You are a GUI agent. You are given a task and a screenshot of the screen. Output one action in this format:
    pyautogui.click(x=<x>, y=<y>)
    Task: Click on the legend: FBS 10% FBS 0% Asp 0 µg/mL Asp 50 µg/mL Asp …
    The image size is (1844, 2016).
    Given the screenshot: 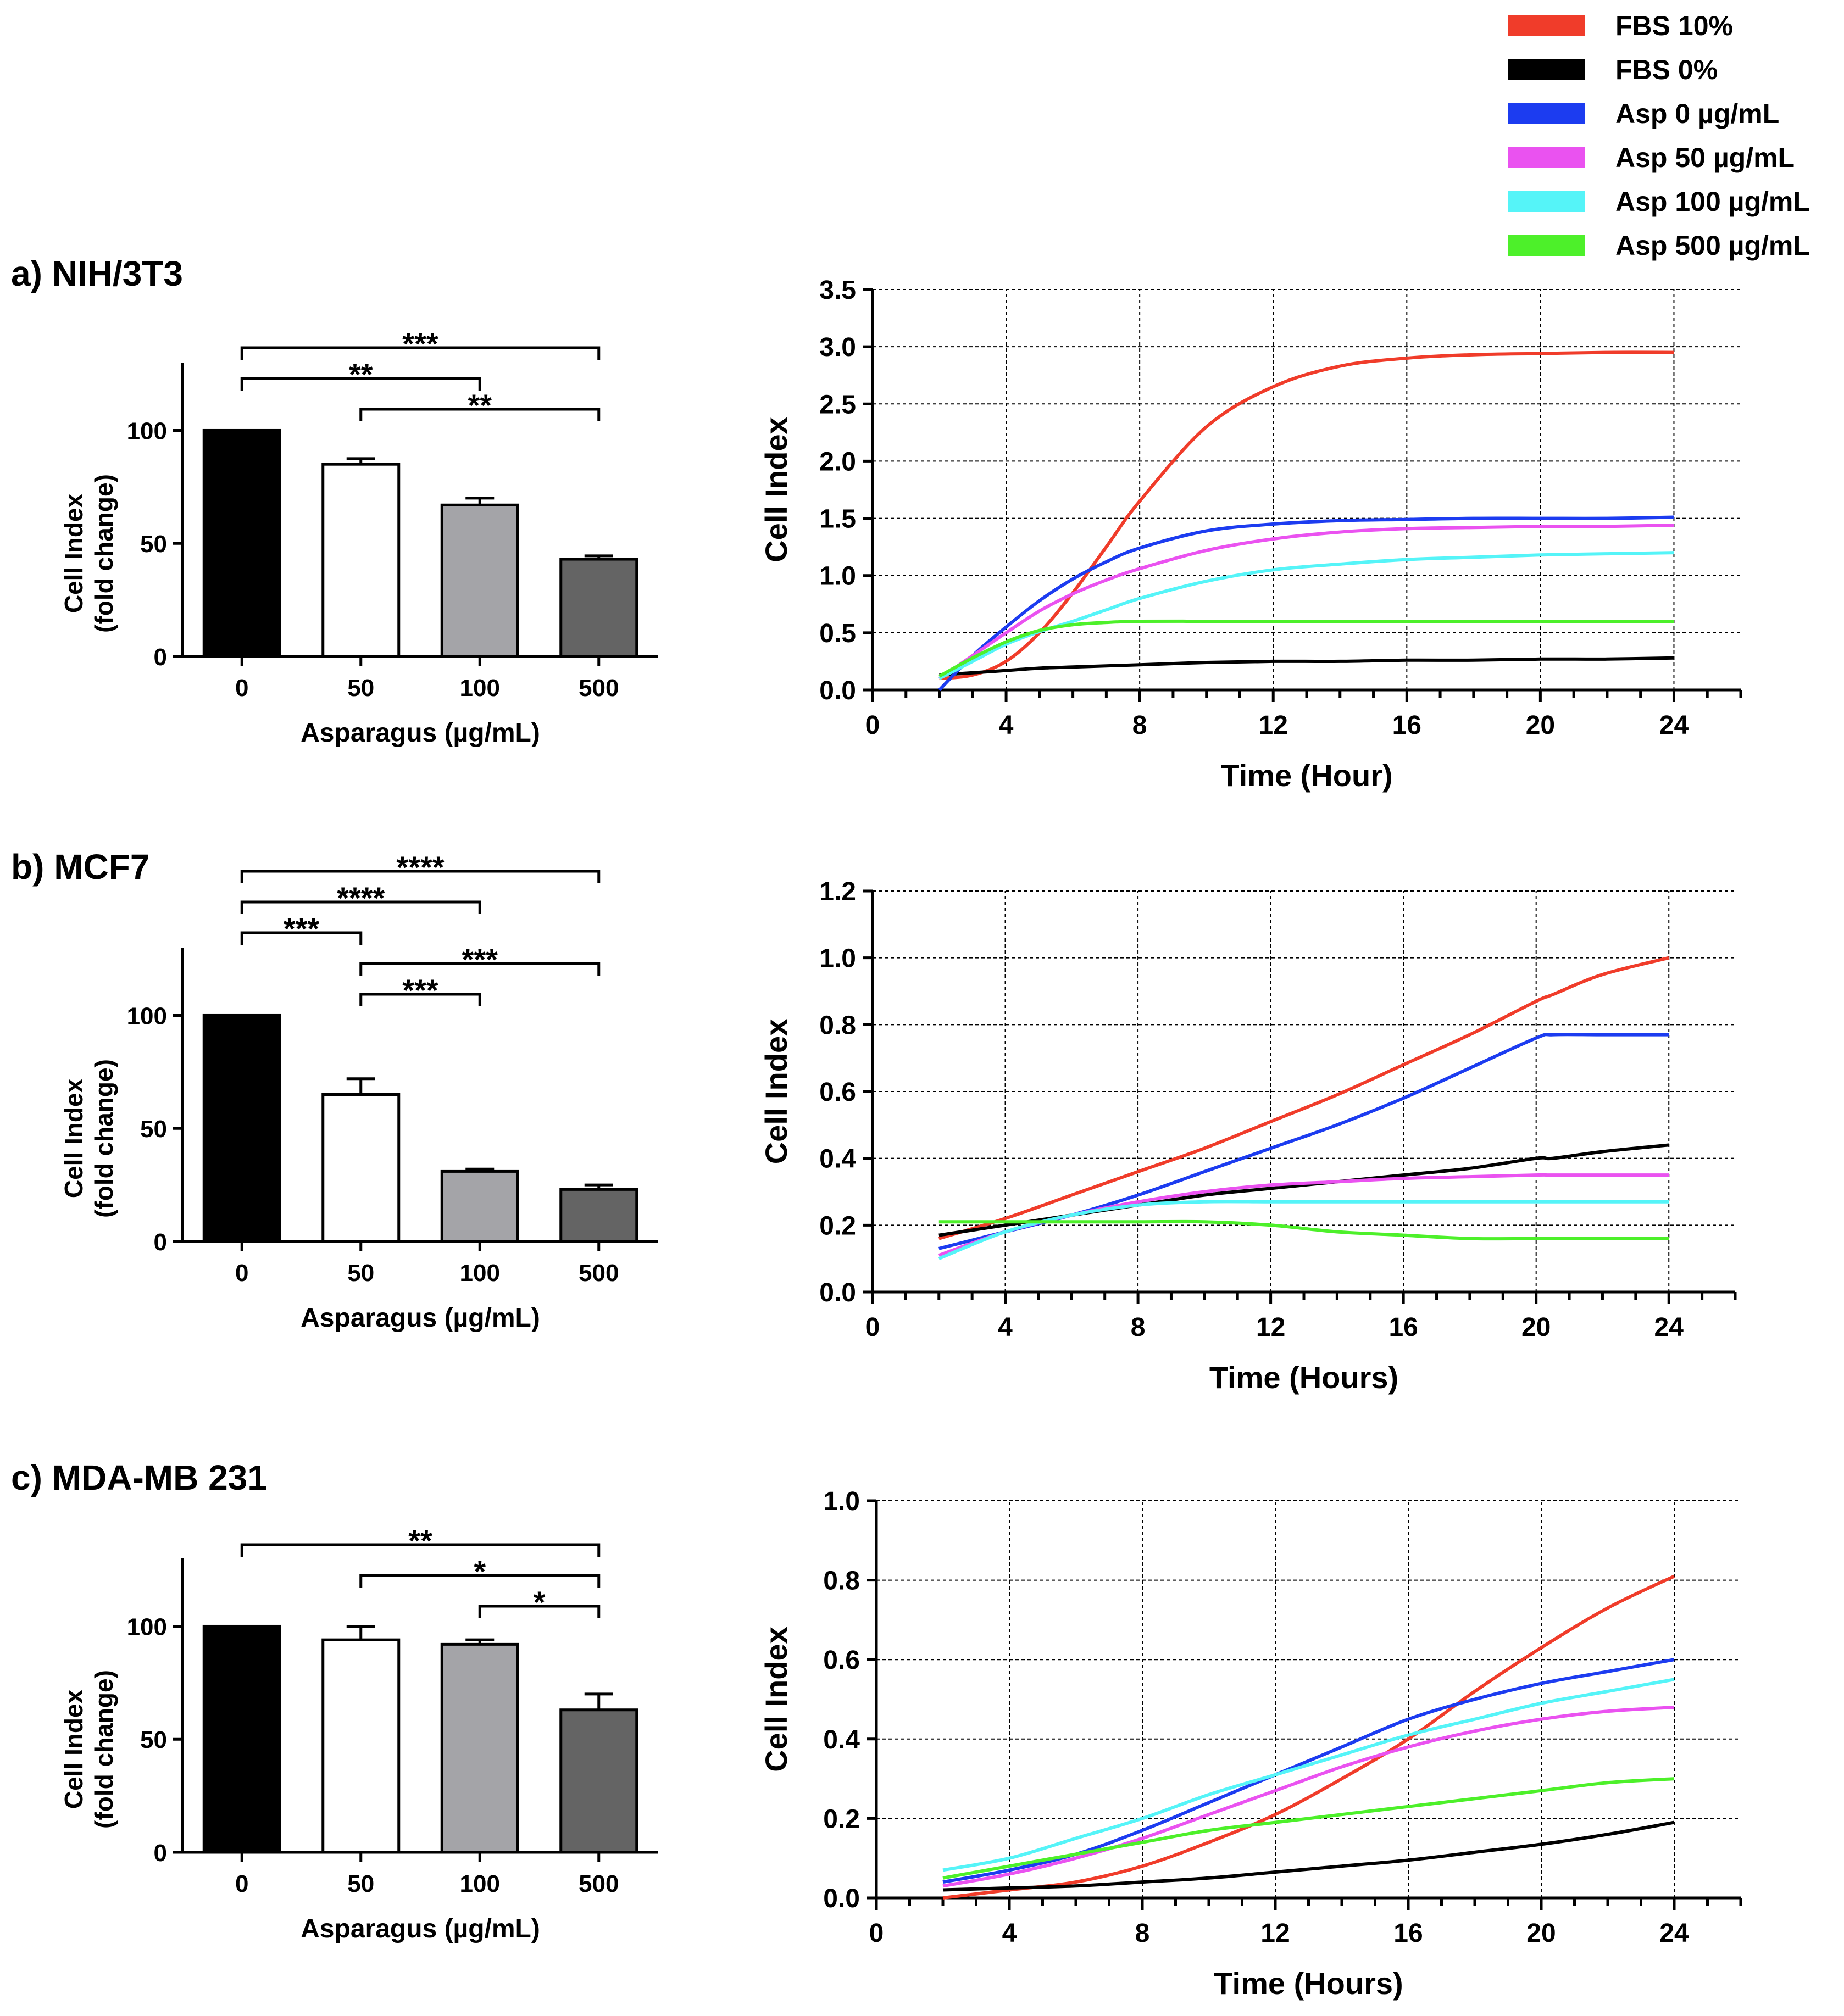 What is the action you would take?
    pyautogui.click(x=1659, y=135)
    